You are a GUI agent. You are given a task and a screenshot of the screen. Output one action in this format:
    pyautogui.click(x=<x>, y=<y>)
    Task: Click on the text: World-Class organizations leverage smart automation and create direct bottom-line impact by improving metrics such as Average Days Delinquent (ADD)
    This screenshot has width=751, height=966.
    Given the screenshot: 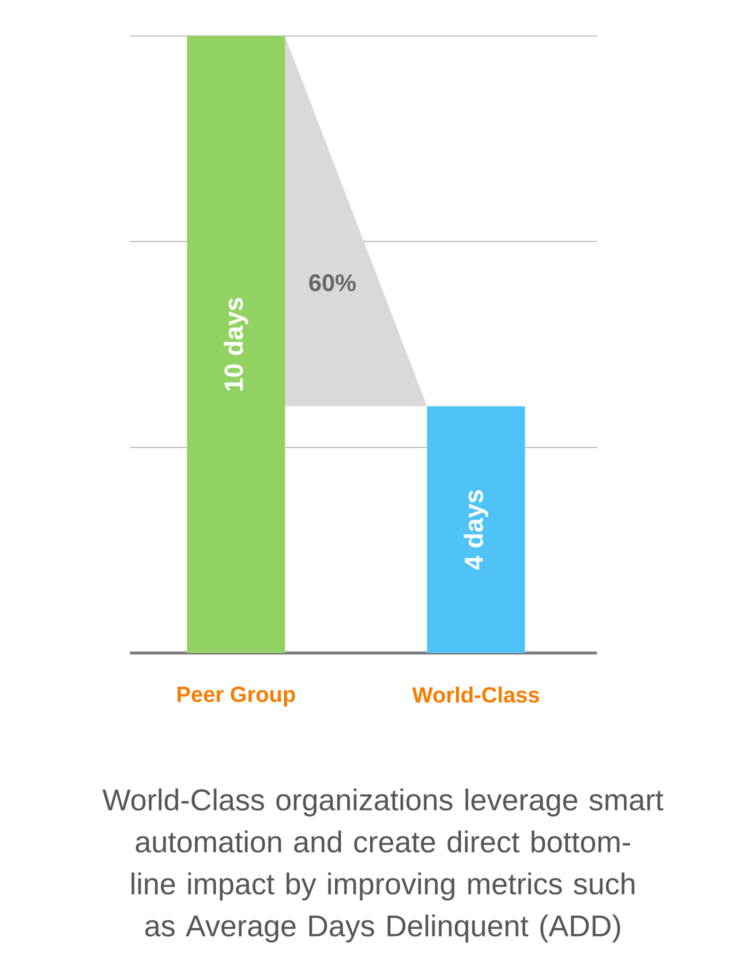 What is the action you would take?
    pyautogui.click(x=383, y=865)
    